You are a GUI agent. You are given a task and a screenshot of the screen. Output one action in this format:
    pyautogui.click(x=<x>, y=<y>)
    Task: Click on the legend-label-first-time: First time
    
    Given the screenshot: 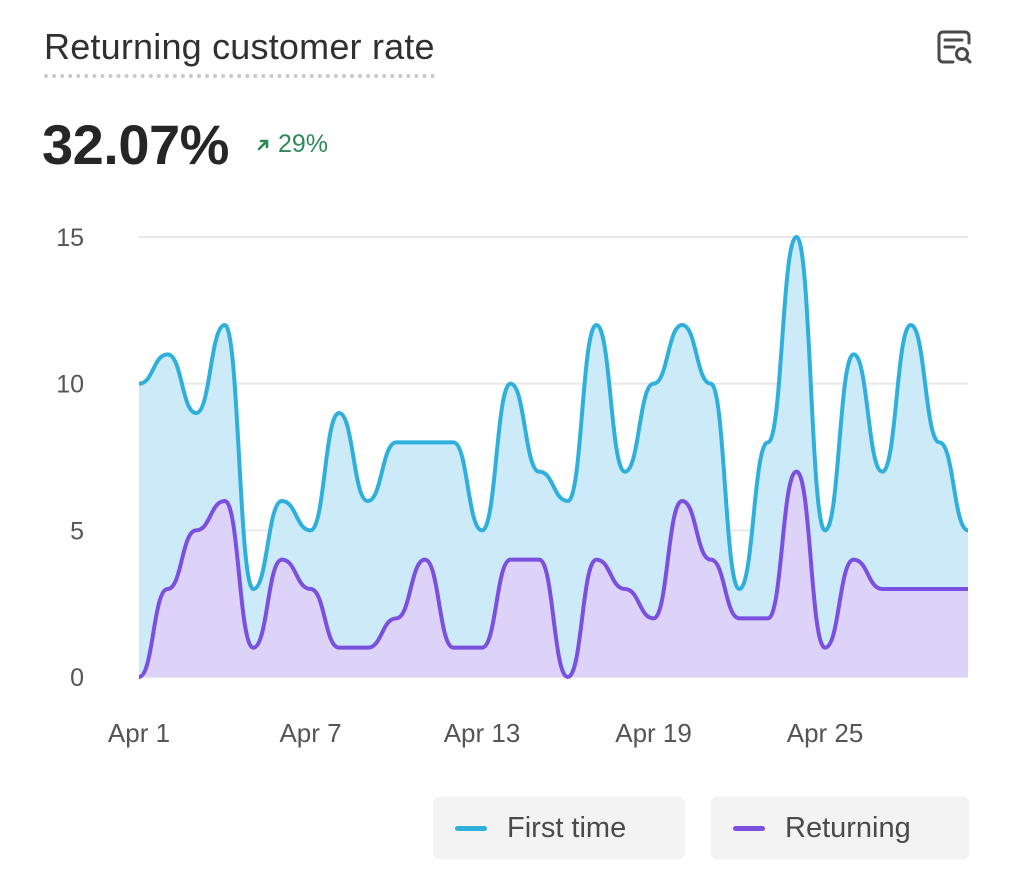 What is the action you would take?
    pyautogui.click(x=567, y=827)
    